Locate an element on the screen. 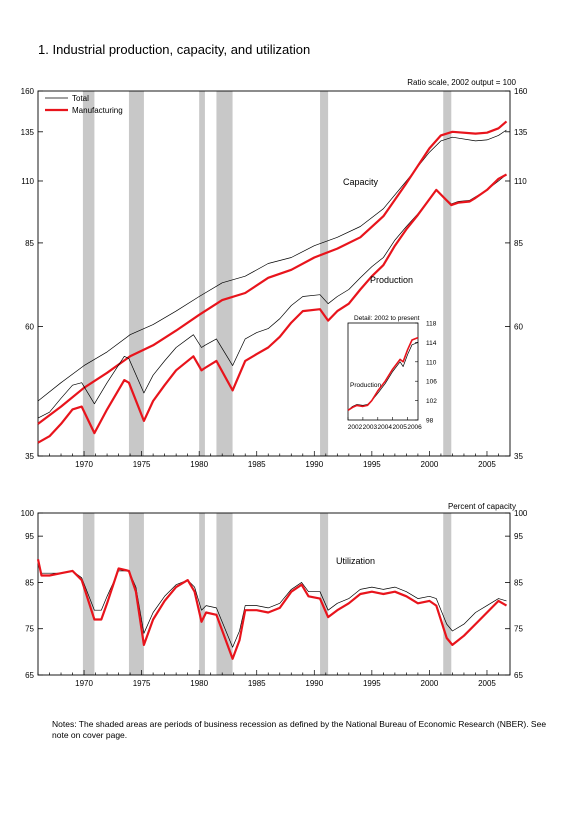 The image size is (585, 815). utilization-annotation: Utilization is located at coordinates (355, 561).